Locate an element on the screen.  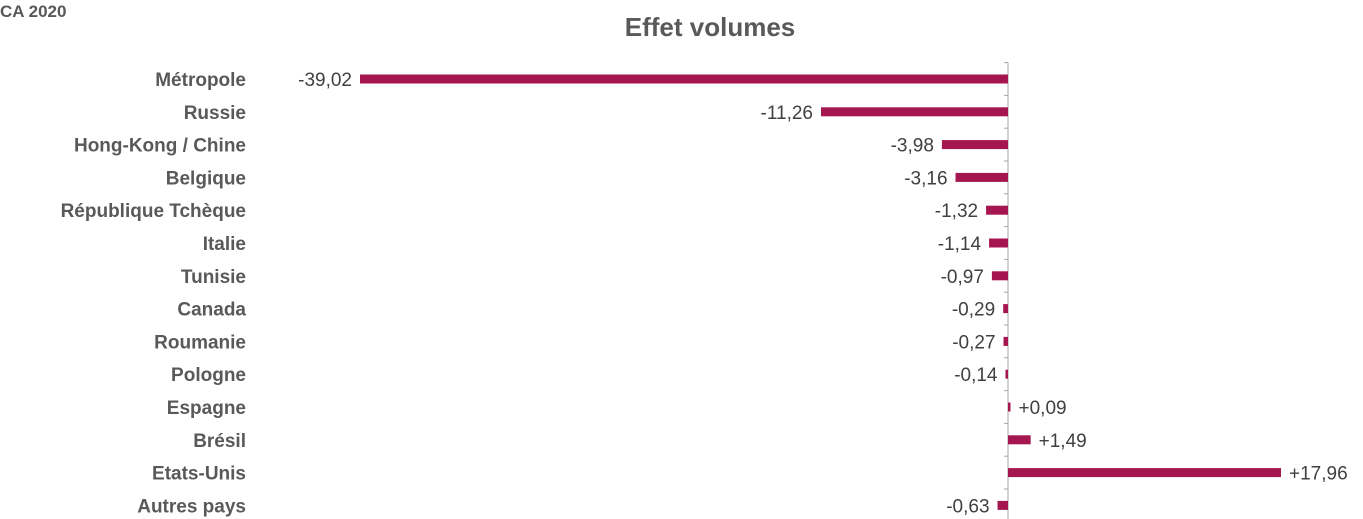
data-label: +1,49 is located at coordinates (1063, 441).